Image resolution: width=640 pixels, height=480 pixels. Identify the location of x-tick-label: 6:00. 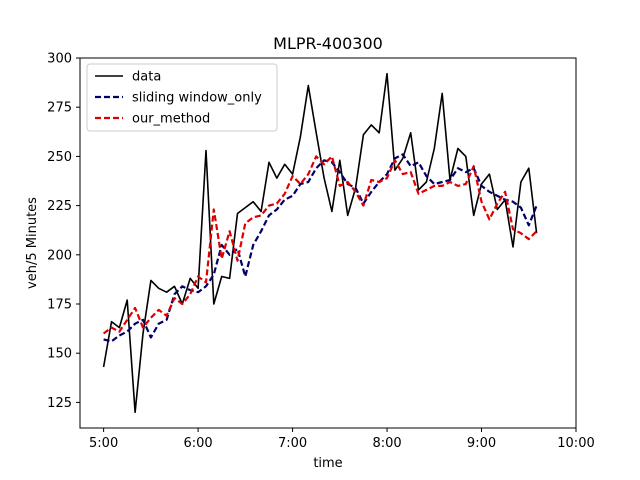
(197, 443).